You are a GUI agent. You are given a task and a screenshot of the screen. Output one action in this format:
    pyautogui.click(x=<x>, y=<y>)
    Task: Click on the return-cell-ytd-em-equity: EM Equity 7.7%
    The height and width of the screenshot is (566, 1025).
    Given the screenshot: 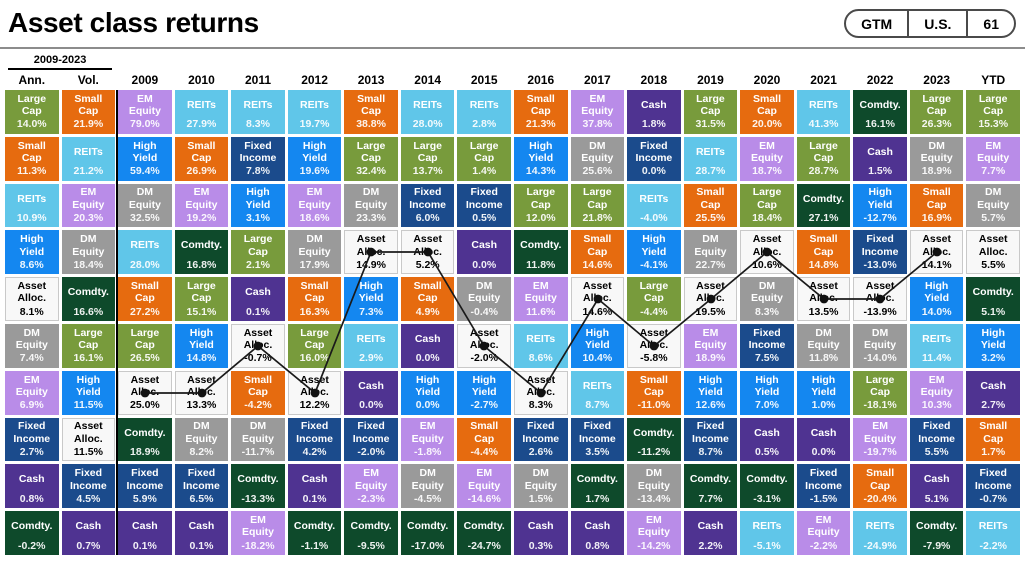 What is the action you would take?
    pyautogui.click(x=993, y=158)
    